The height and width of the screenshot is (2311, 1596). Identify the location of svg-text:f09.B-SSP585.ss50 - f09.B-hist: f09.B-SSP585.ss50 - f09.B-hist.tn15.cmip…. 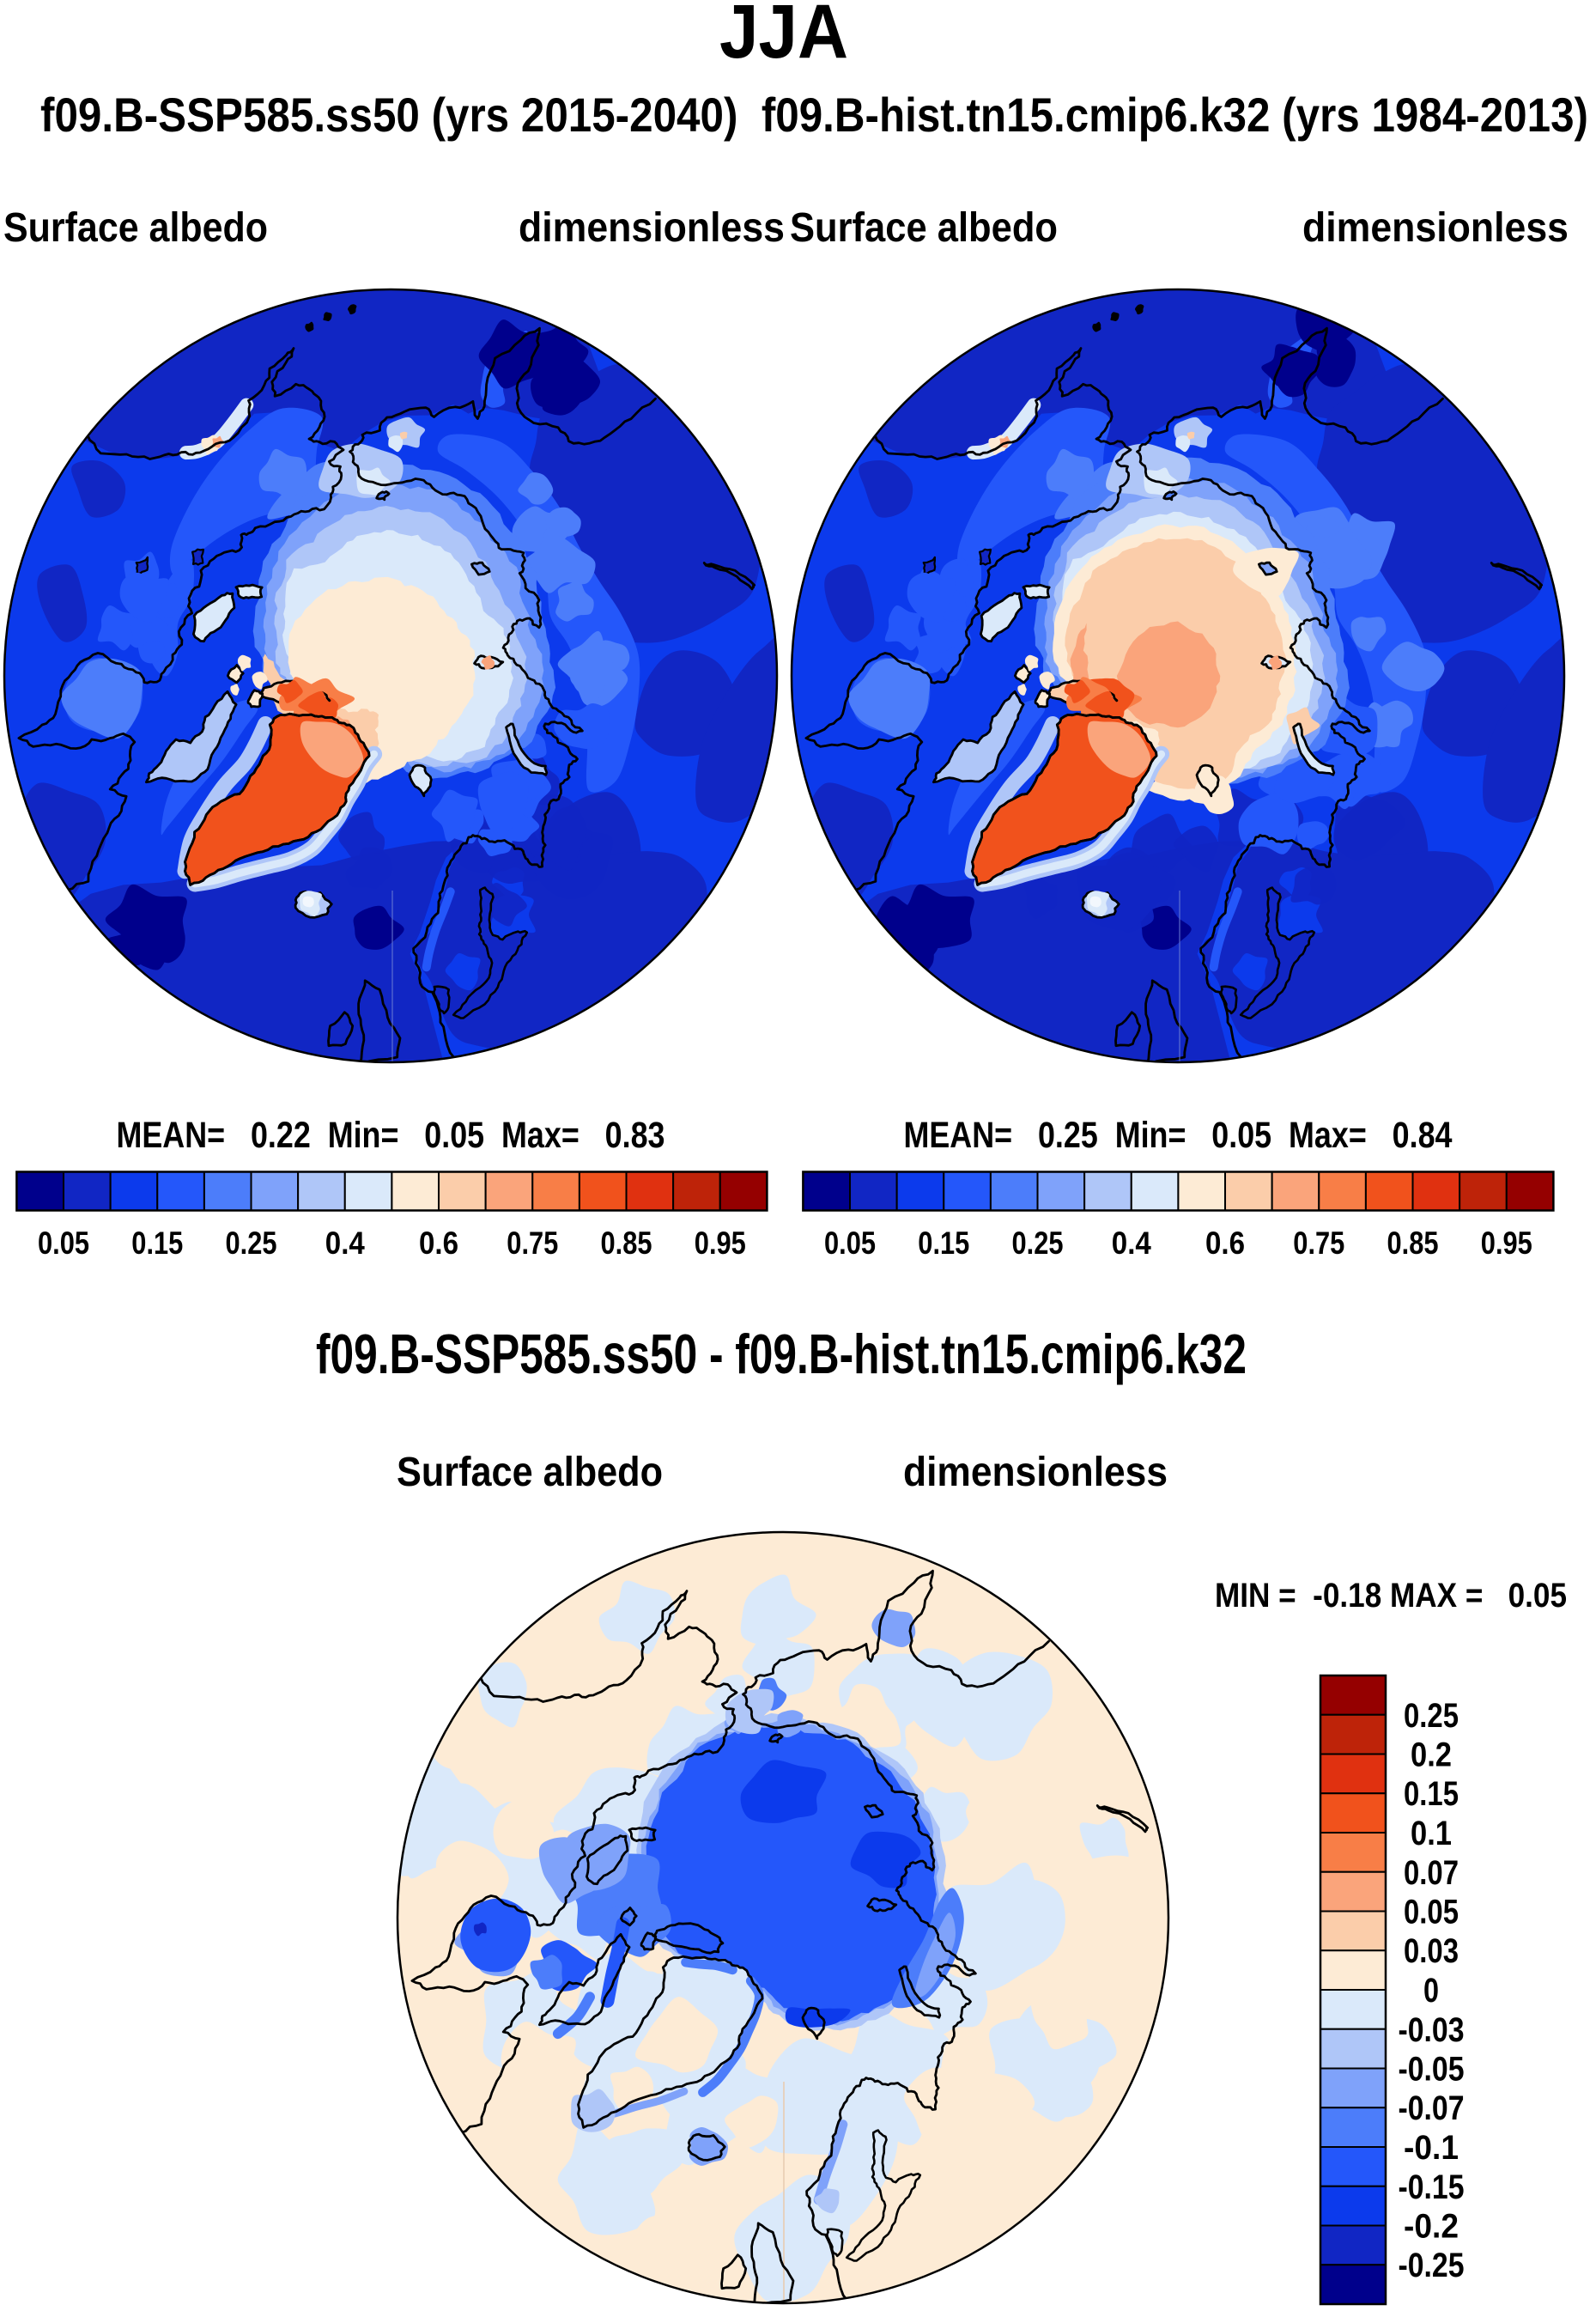
(781, 1354).